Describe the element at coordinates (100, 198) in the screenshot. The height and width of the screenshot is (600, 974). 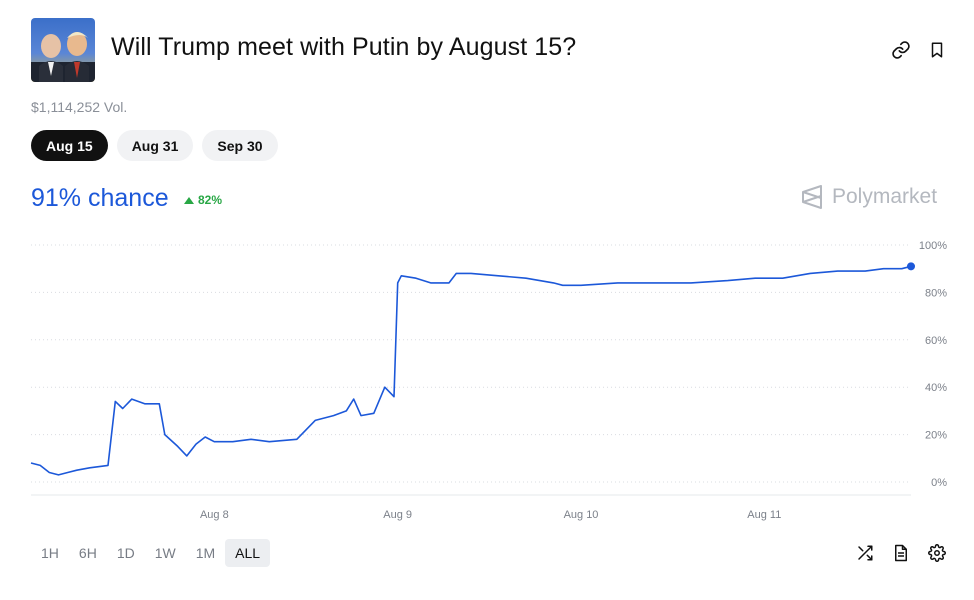
I see `chance-value: 91% chance` at that location.